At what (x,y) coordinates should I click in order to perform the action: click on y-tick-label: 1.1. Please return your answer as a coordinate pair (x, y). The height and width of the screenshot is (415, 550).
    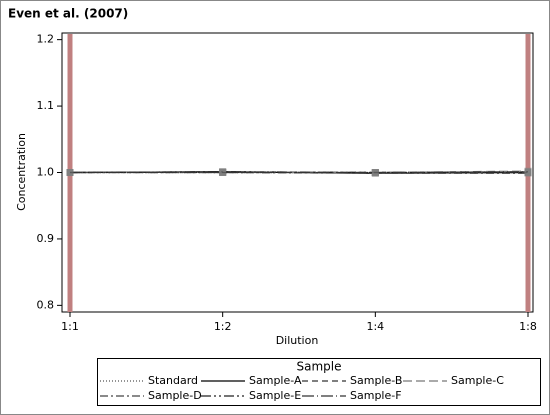
    Looking at the image, I should click on (46, 105).